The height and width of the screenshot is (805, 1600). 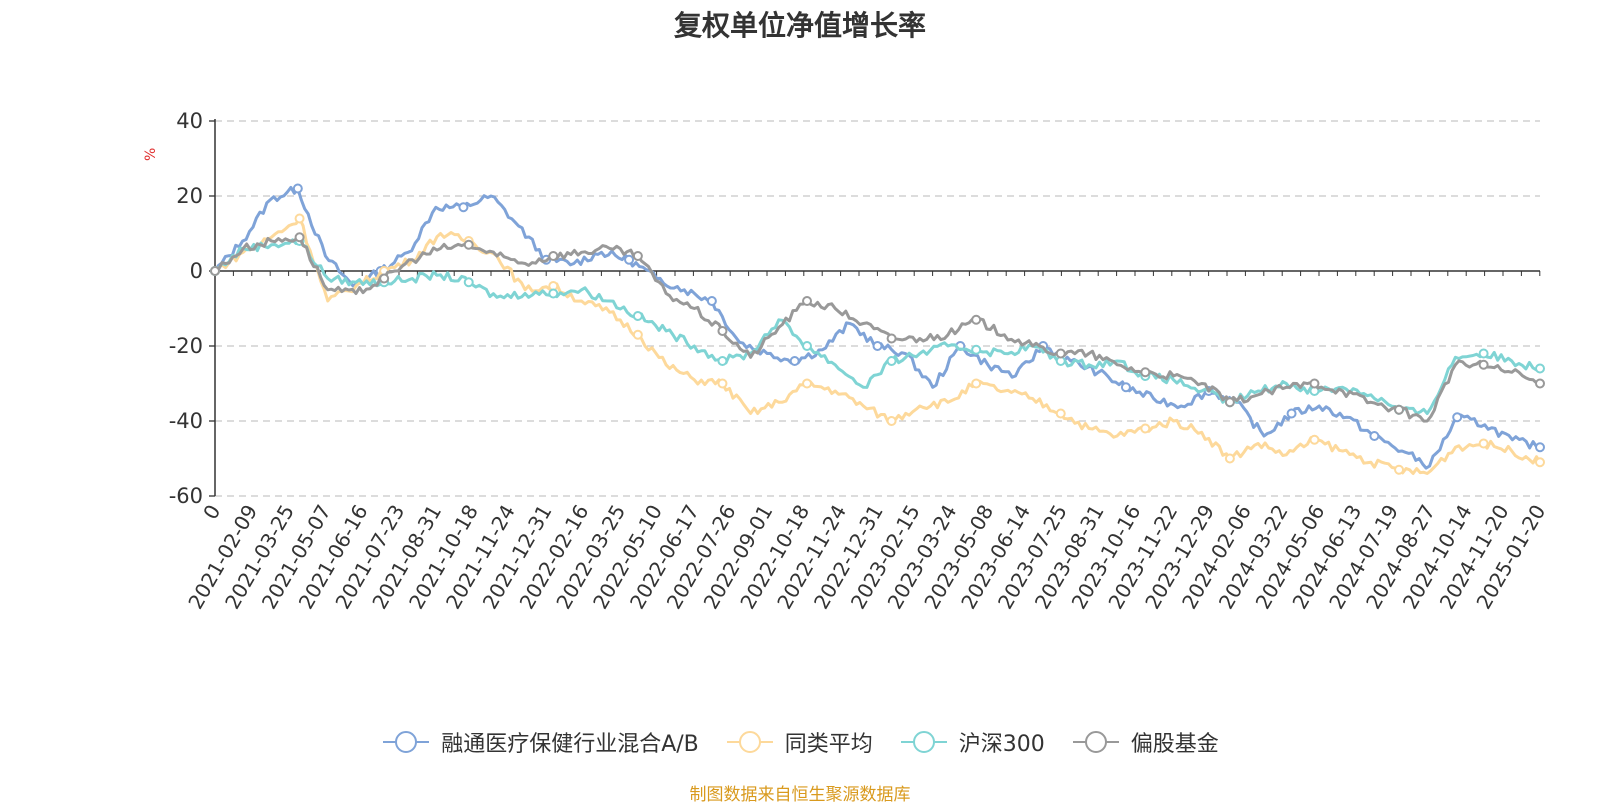 I want to click on y-axis-unit: %, so click(x=151, y=154).